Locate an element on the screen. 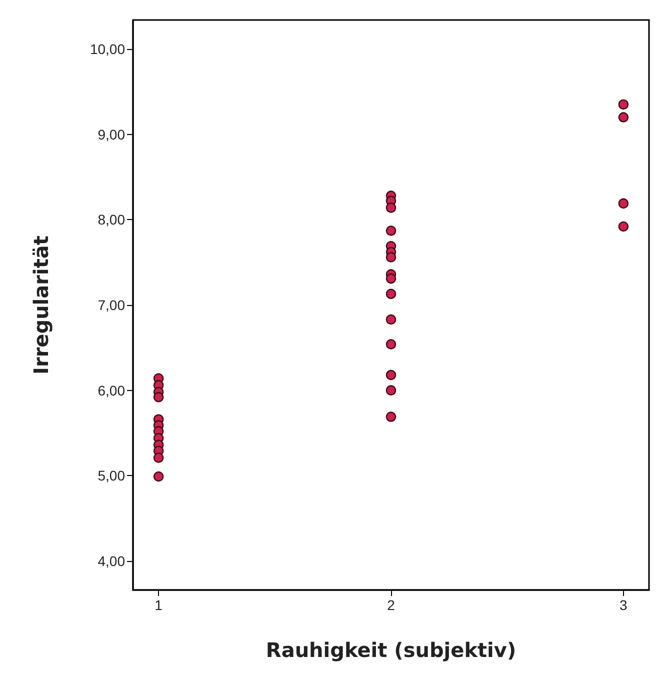  y-tick-label: 7,00 is located at coordinates (112, 305).